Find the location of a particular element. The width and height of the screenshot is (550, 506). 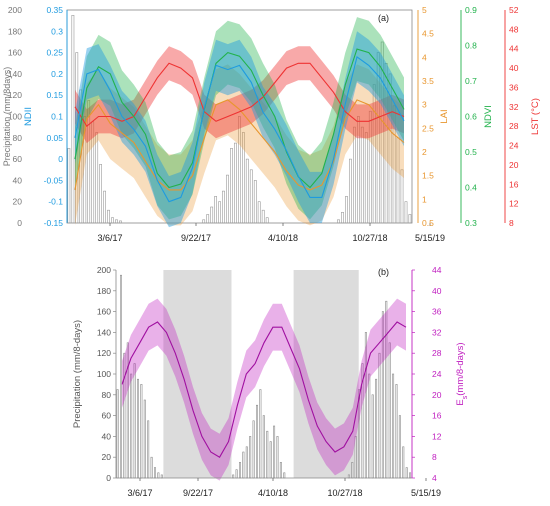

precip-tick-label: 100 is located at coordinates (15, 117).